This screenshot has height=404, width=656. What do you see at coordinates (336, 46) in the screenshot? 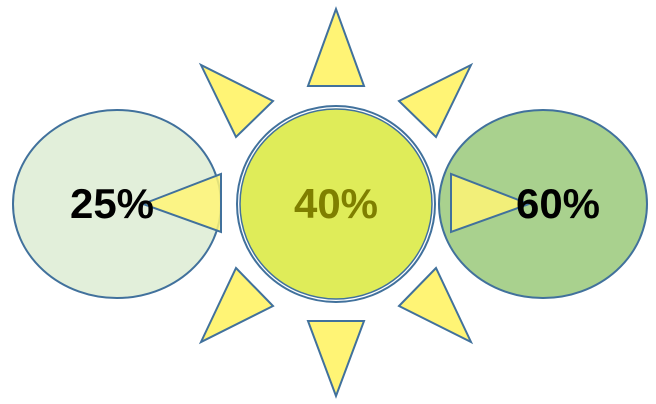
I see `ray-top` at bounding box center [336, 46].